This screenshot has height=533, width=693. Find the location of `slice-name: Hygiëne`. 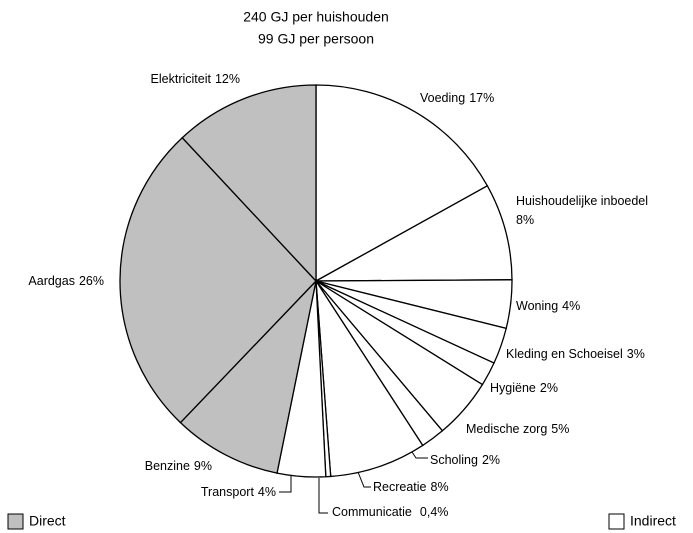

slice-name: Hygiëne is located at coordinates (513, 388).